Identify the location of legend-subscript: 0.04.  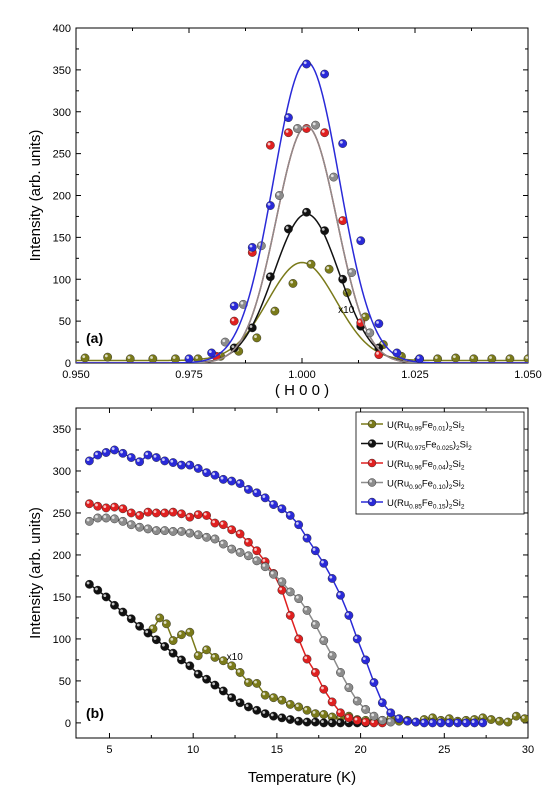
(439, 468).